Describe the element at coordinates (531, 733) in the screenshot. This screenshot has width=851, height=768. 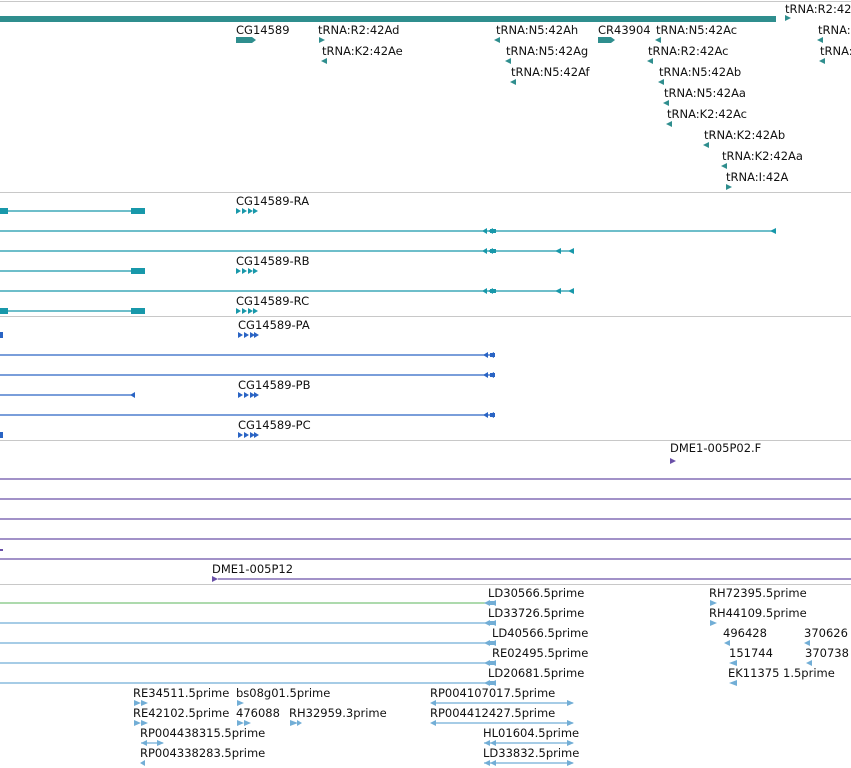
I see `est-label: HL01604.5prime` at that location.